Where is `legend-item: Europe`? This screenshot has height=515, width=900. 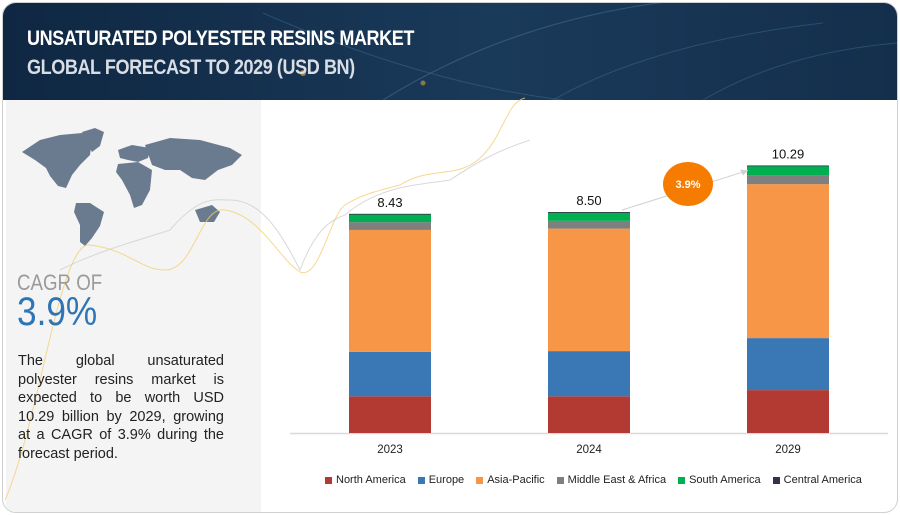 legend-item: Europe is located at coordinates (441, 480).